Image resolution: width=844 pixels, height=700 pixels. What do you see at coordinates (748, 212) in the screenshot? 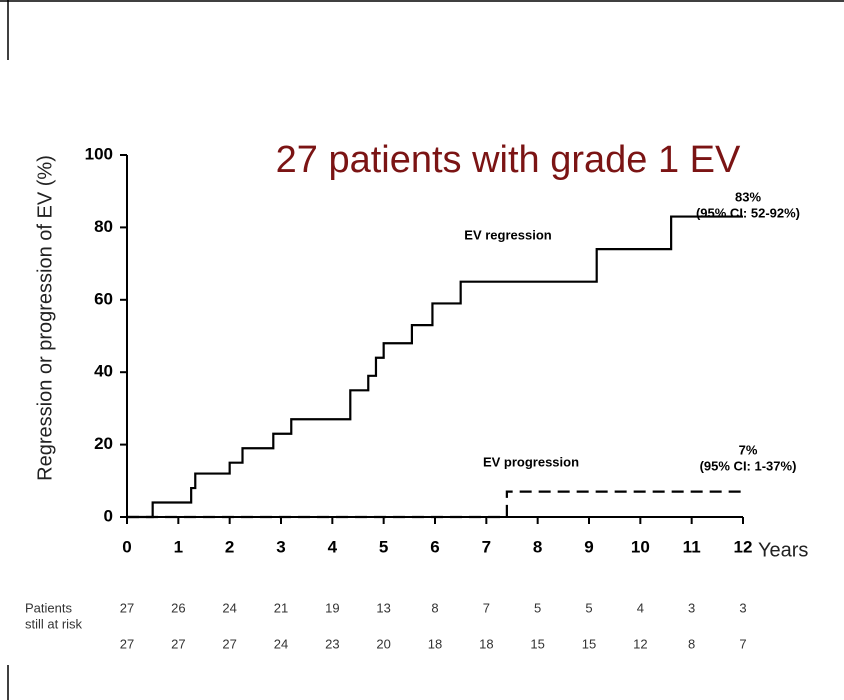
I see `annotation: (95% CI: 52-92%)` at bounding box center [748, 212].